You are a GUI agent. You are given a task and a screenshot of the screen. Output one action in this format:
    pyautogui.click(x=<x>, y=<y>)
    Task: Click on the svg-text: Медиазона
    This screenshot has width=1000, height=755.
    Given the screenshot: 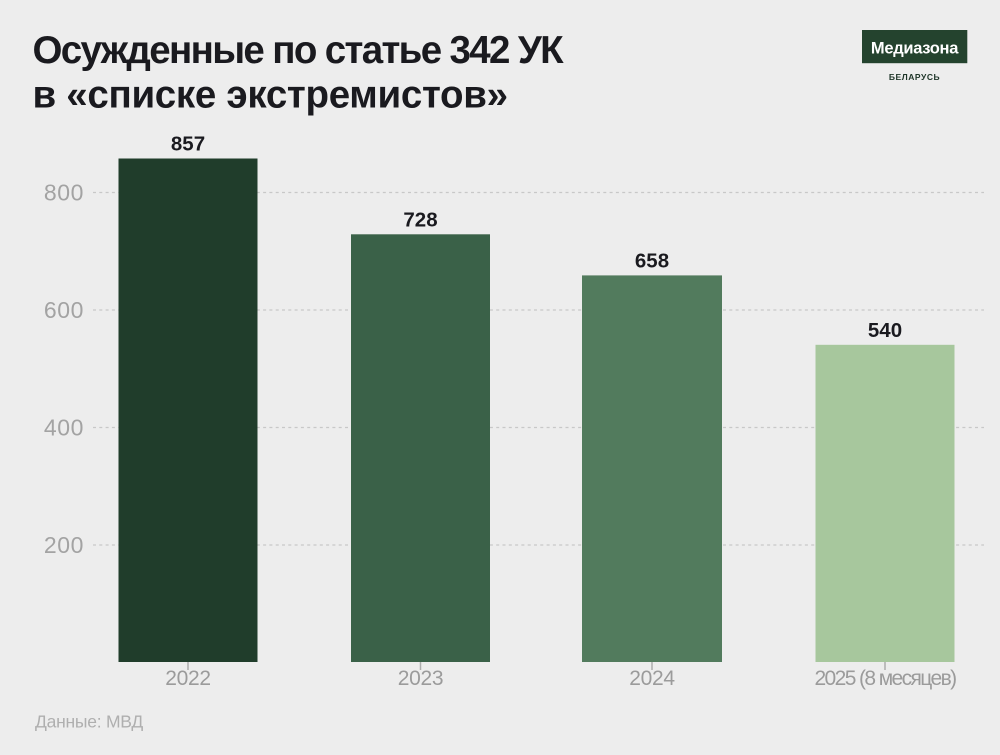 What is the action you would take?
    pyautogui.click(x=915, y=48)
    